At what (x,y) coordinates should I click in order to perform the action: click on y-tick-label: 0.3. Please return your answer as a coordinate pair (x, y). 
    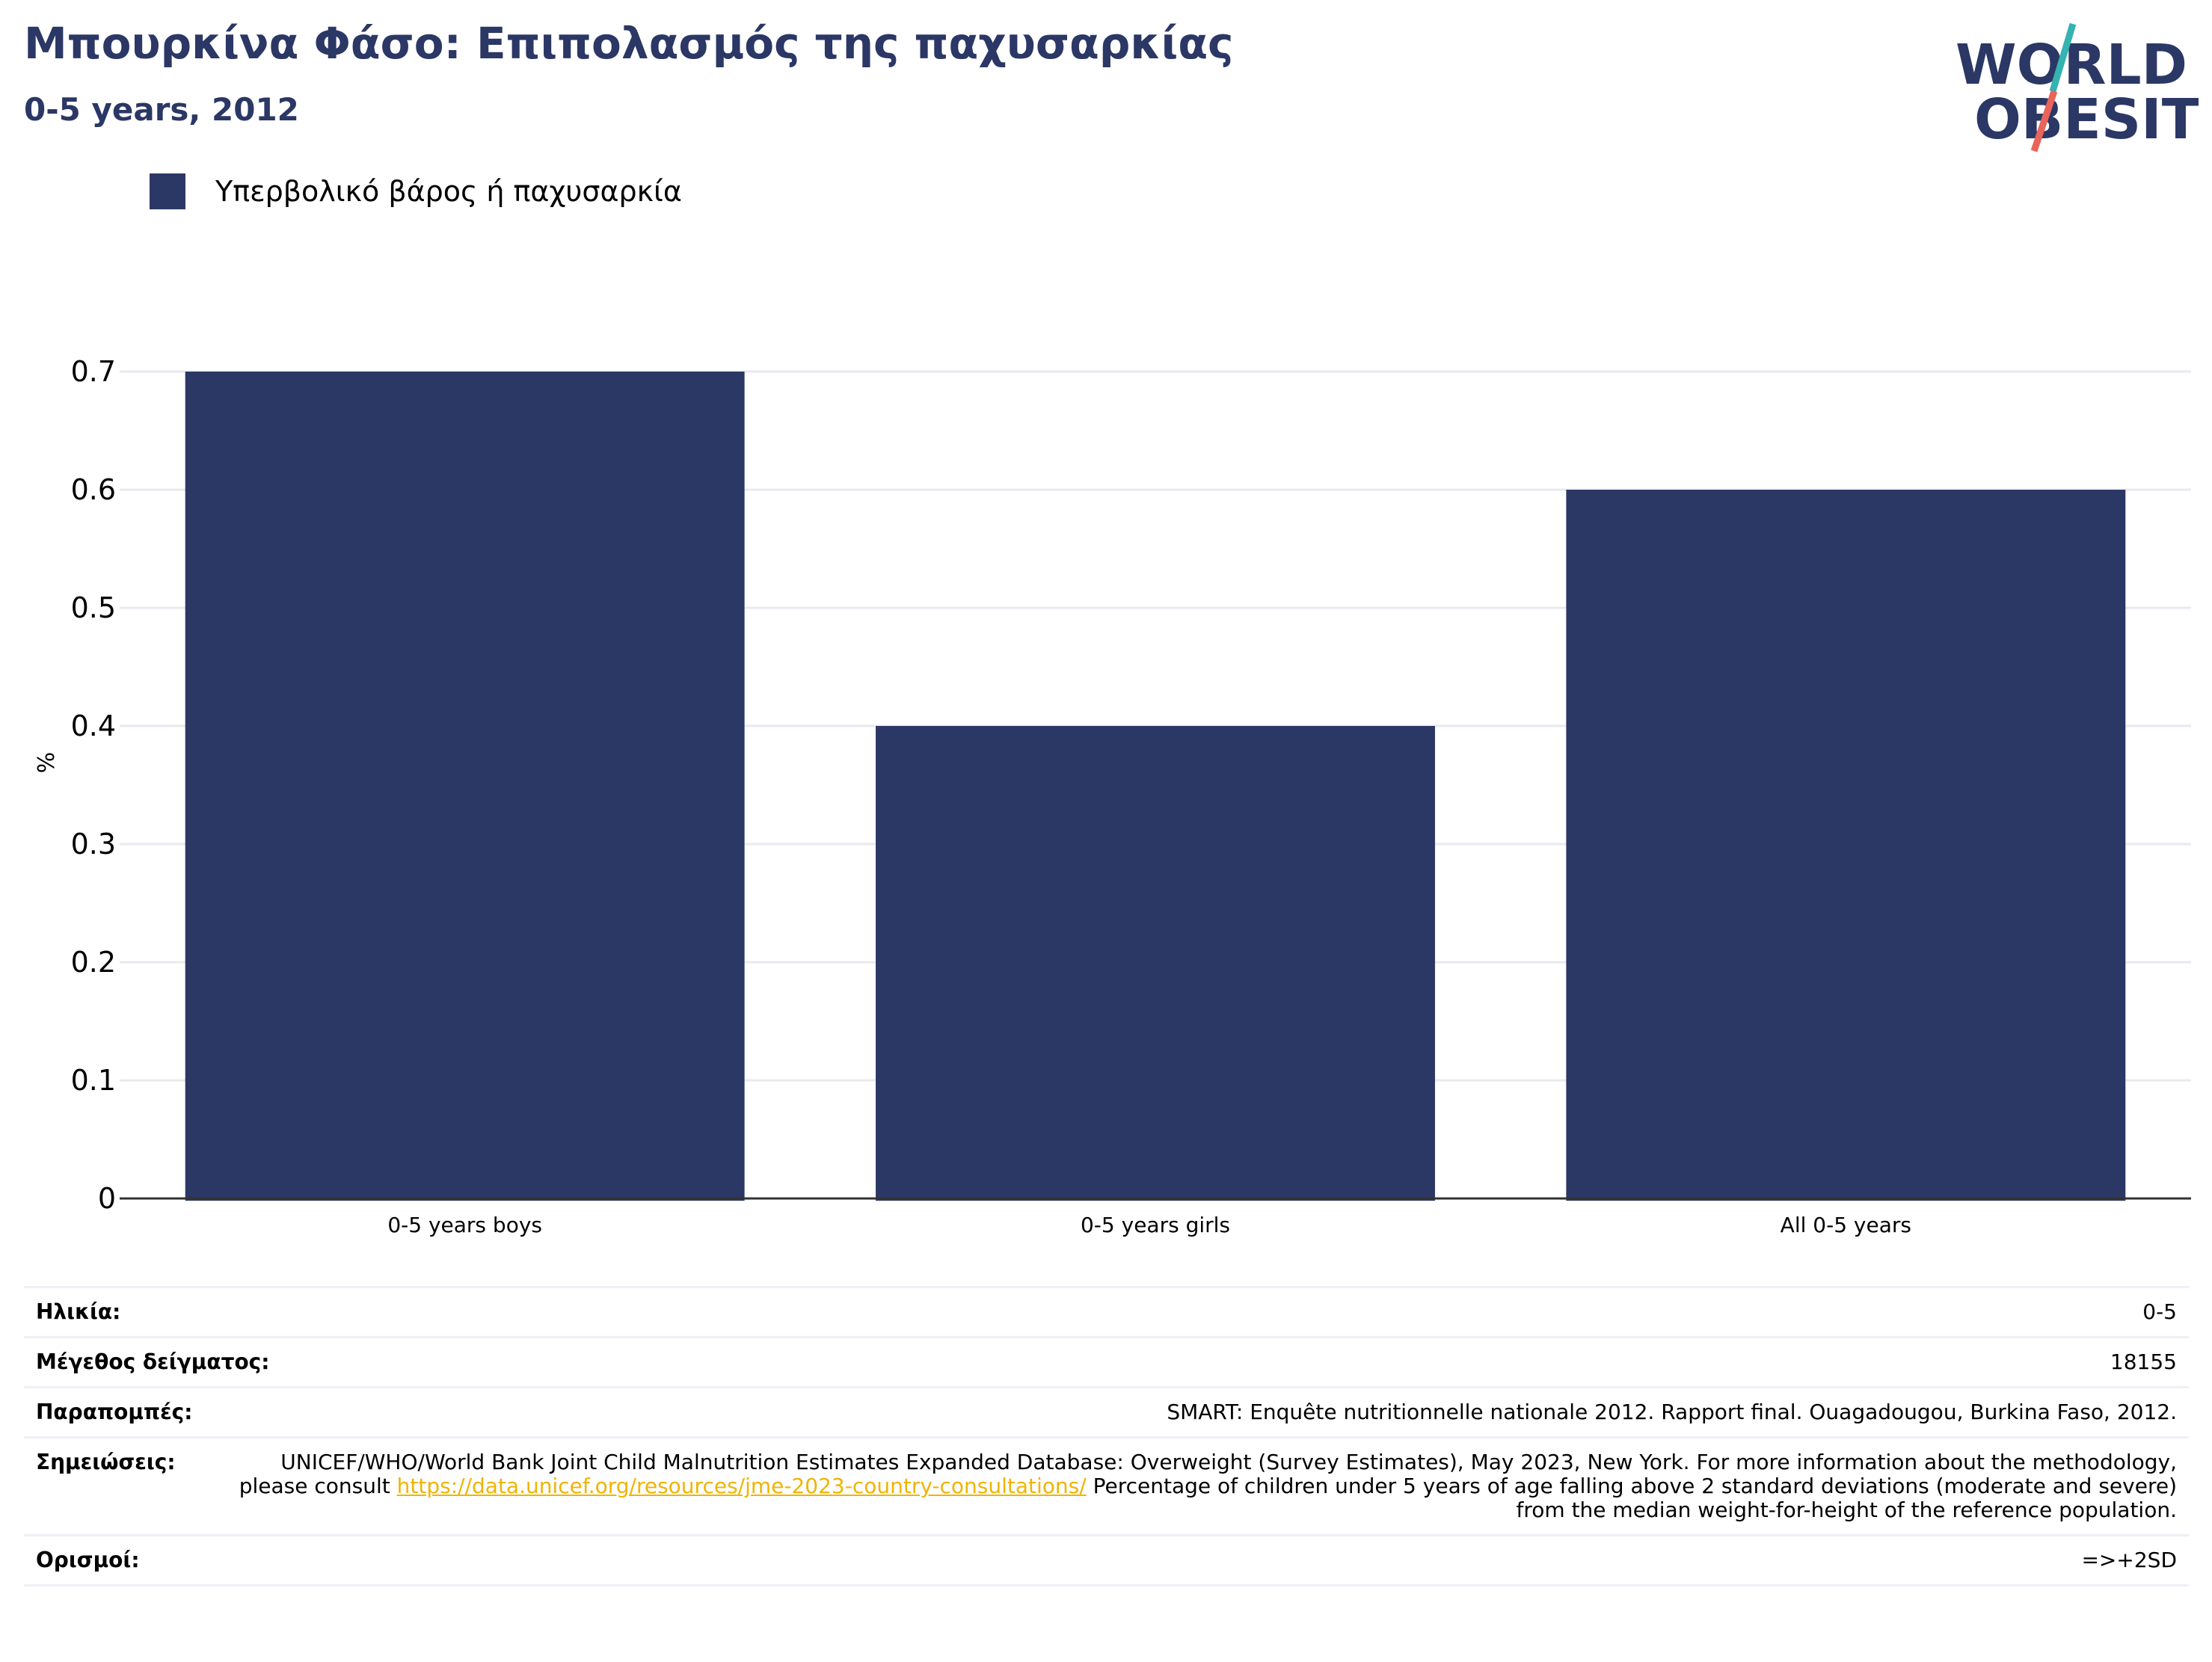
    Looking at the image, I should click on (93, 844).